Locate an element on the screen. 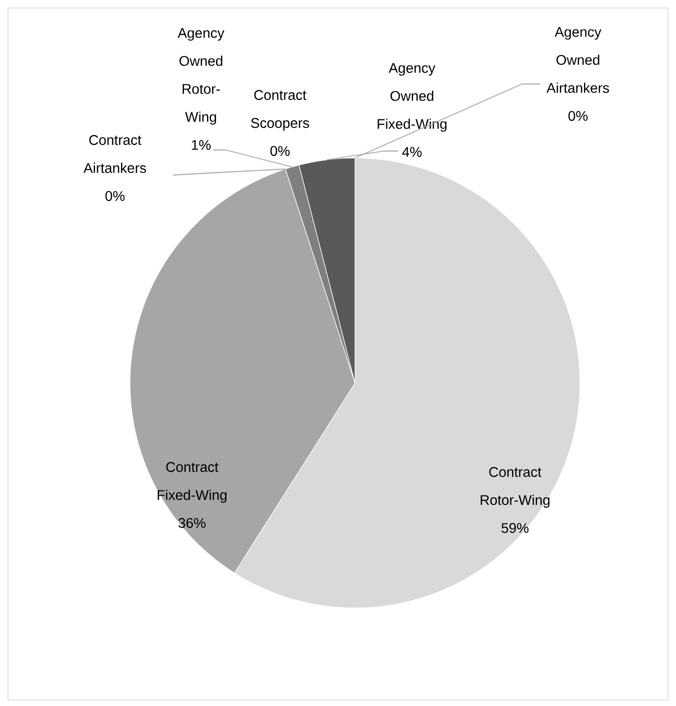 The image size is (676, 706). data-label: 59% is located at coordinates (515, 528).